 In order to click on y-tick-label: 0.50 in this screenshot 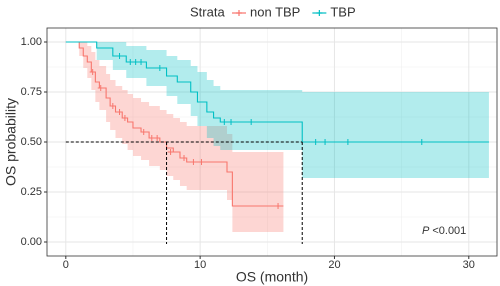, I will do `click(31, 142)`.